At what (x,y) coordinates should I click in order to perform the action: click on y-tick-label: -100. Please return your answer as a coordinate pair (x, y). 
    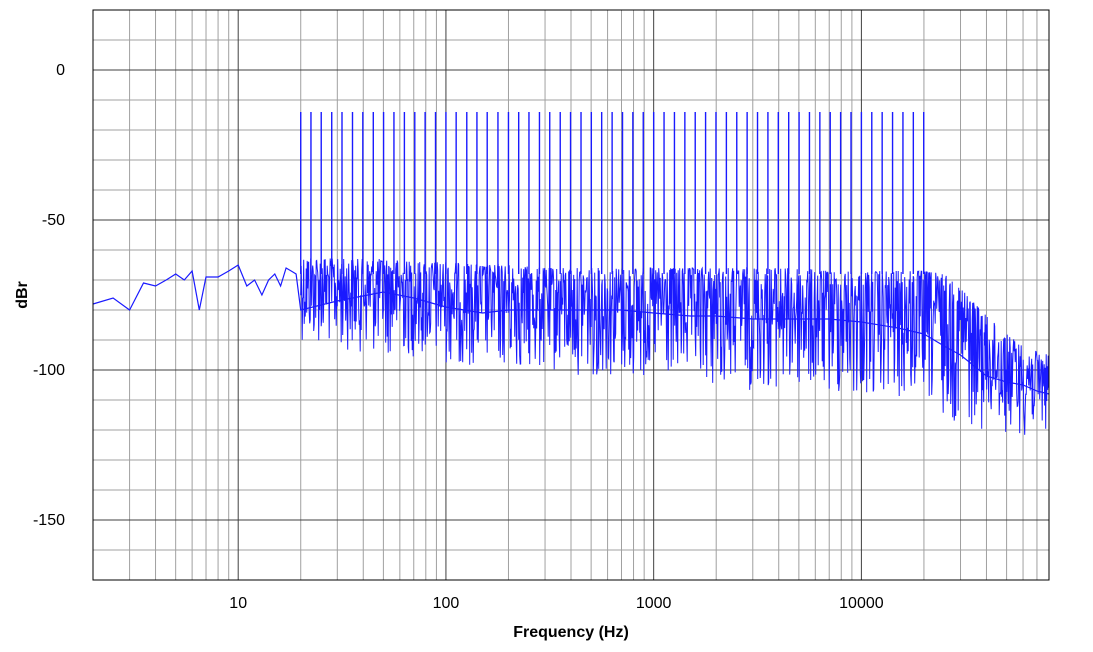
    Looking at the image, I should click on (49, 370).